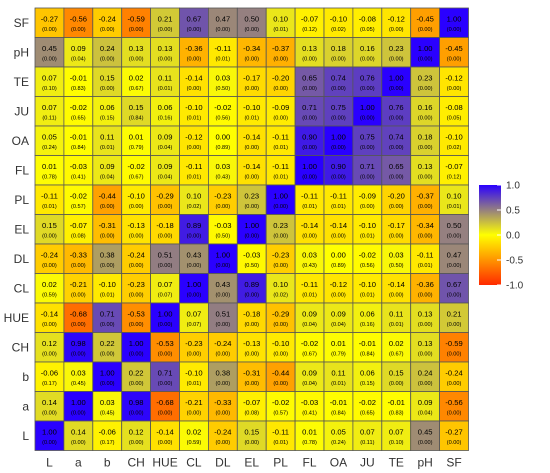  I want to click on heatmap-cell: 0.51 (0.00), so click(165, 258).